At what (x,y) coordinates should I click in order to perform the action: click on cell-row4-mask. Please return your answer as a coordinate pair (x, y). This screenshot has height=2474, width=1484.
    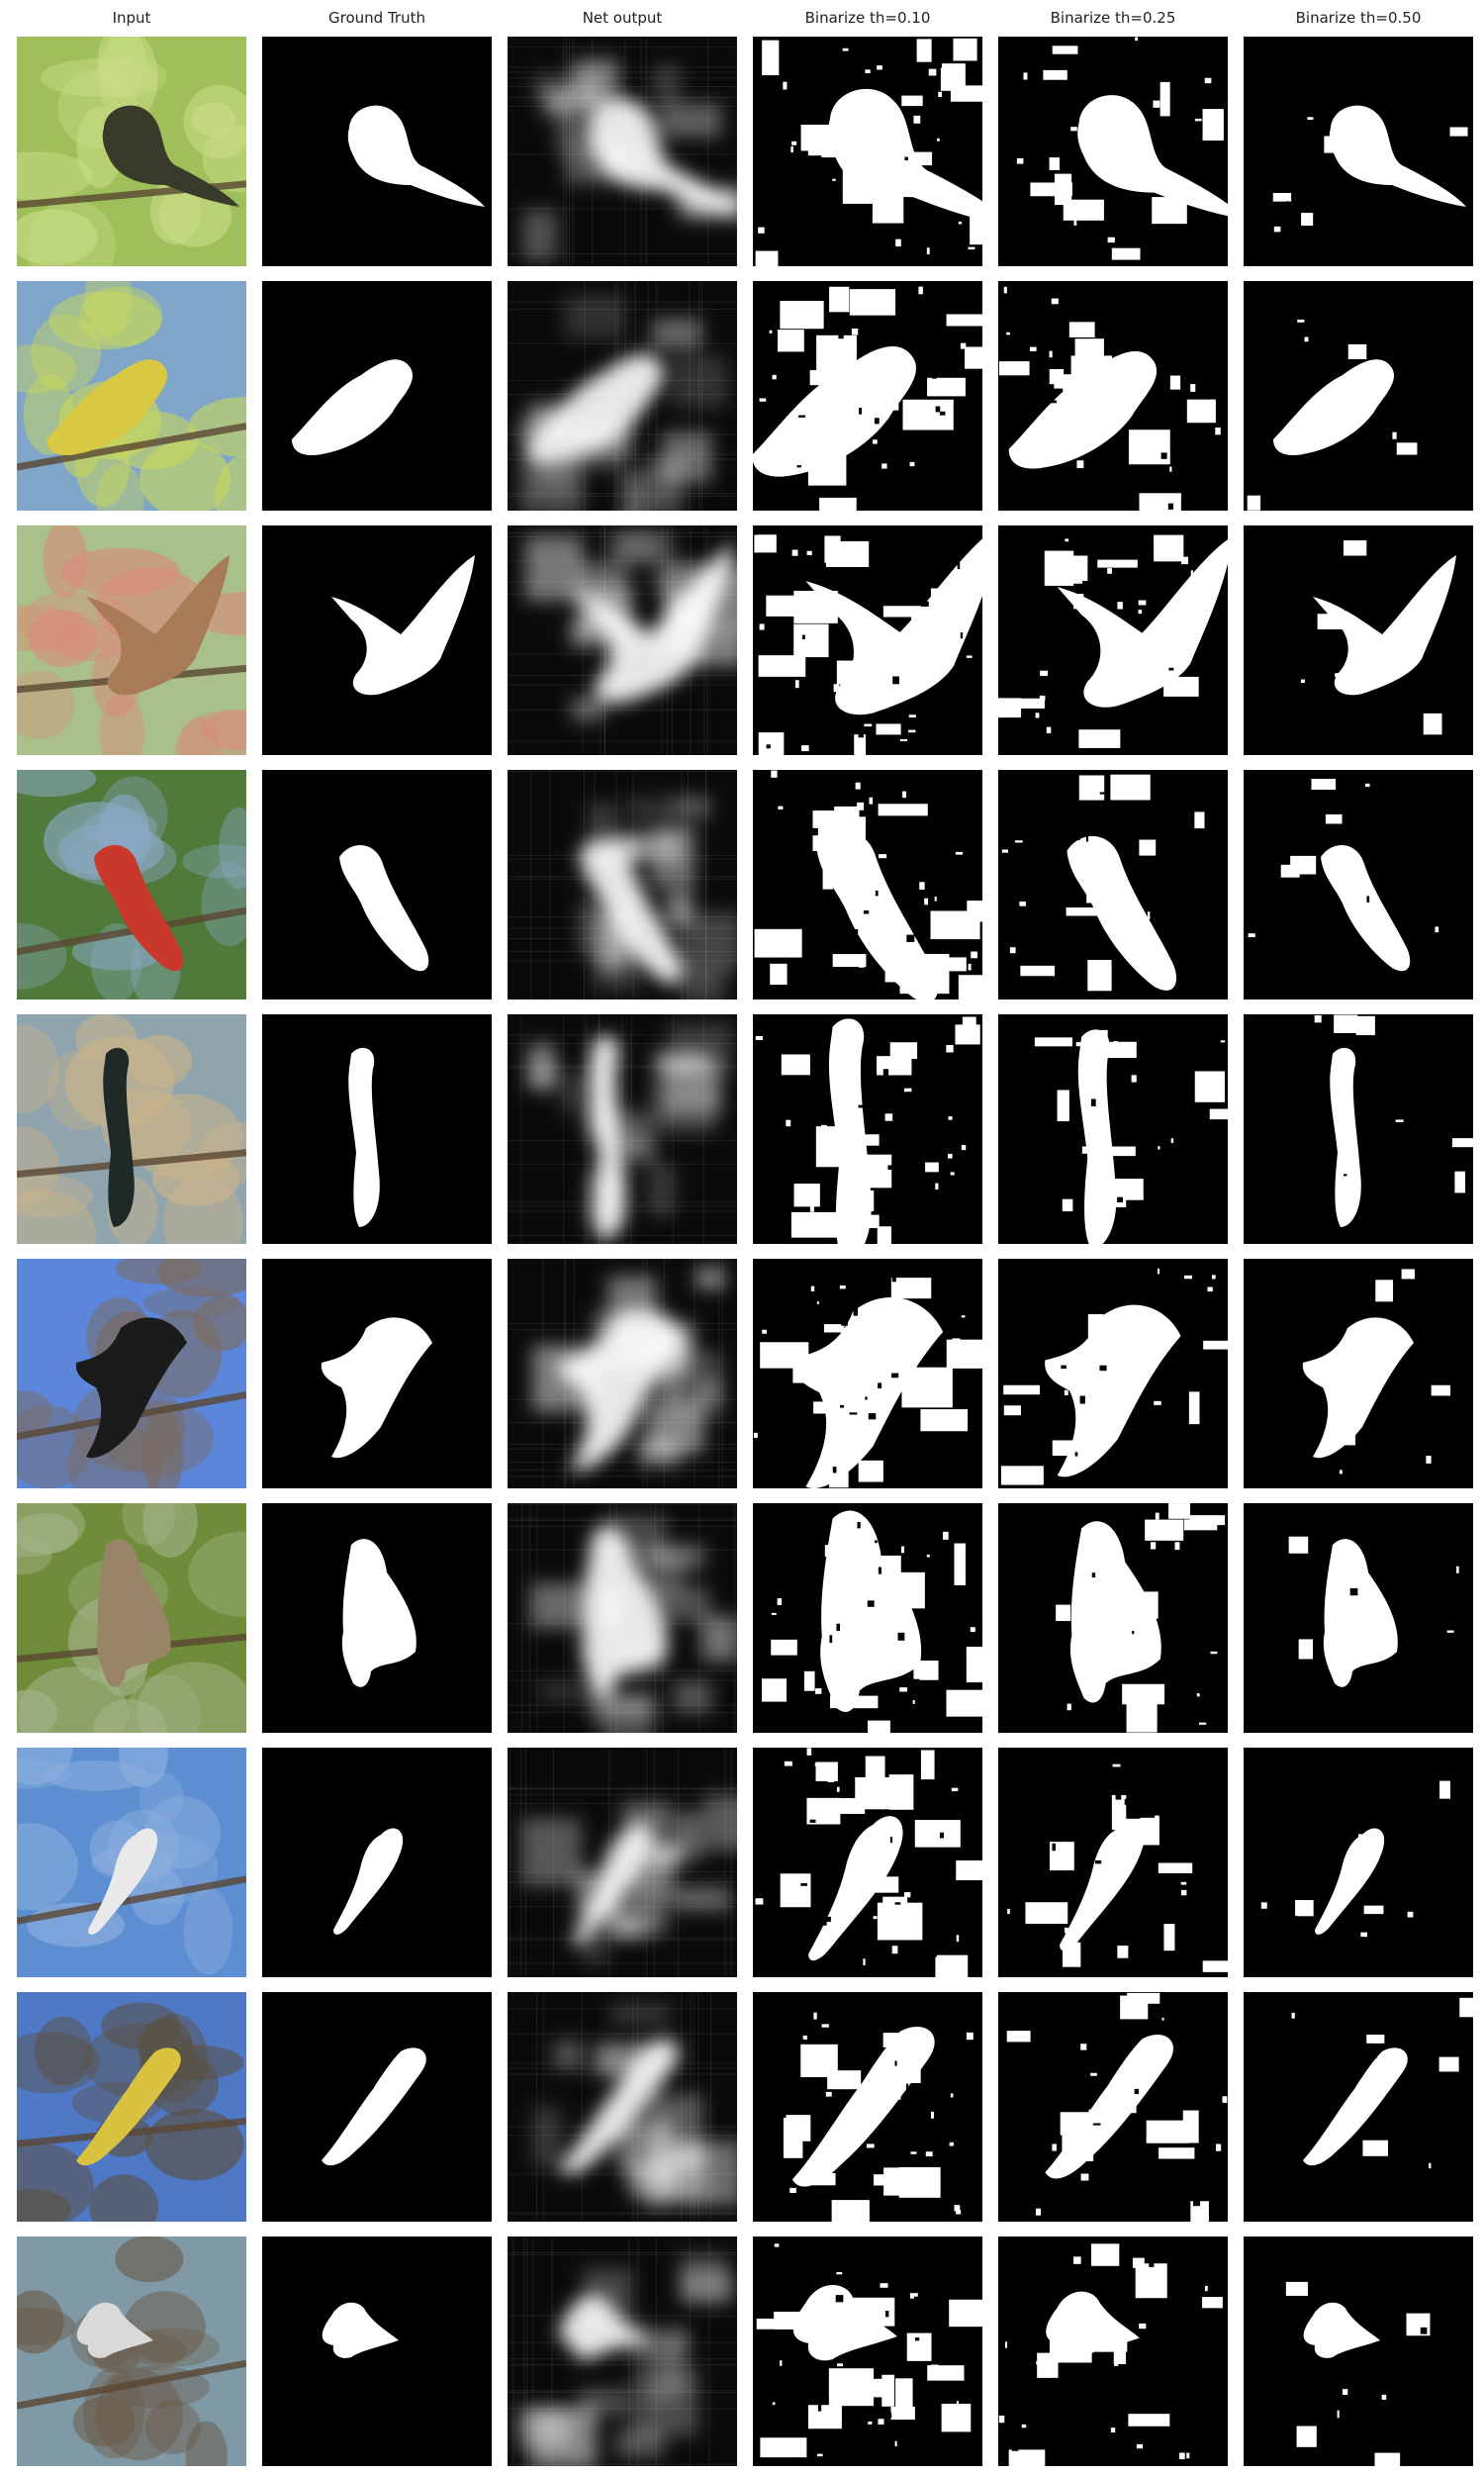
    Looking at the image, I should click on (377, 1129).